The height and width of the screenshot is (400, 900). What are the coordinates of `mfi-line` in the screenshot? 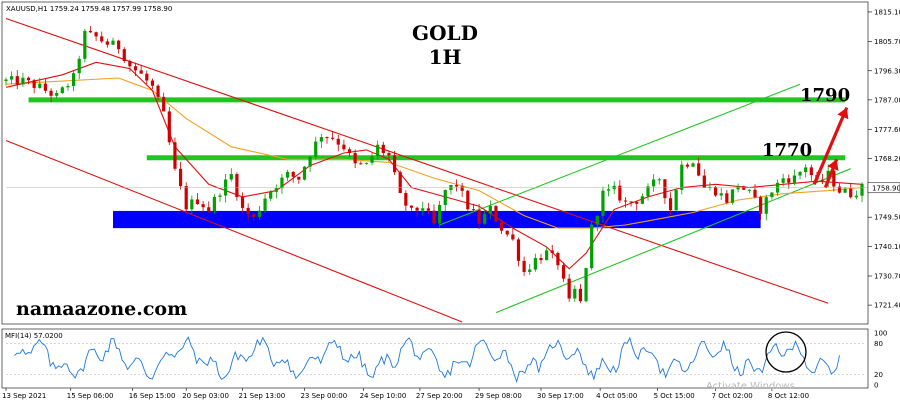 It's located at (427, 360).